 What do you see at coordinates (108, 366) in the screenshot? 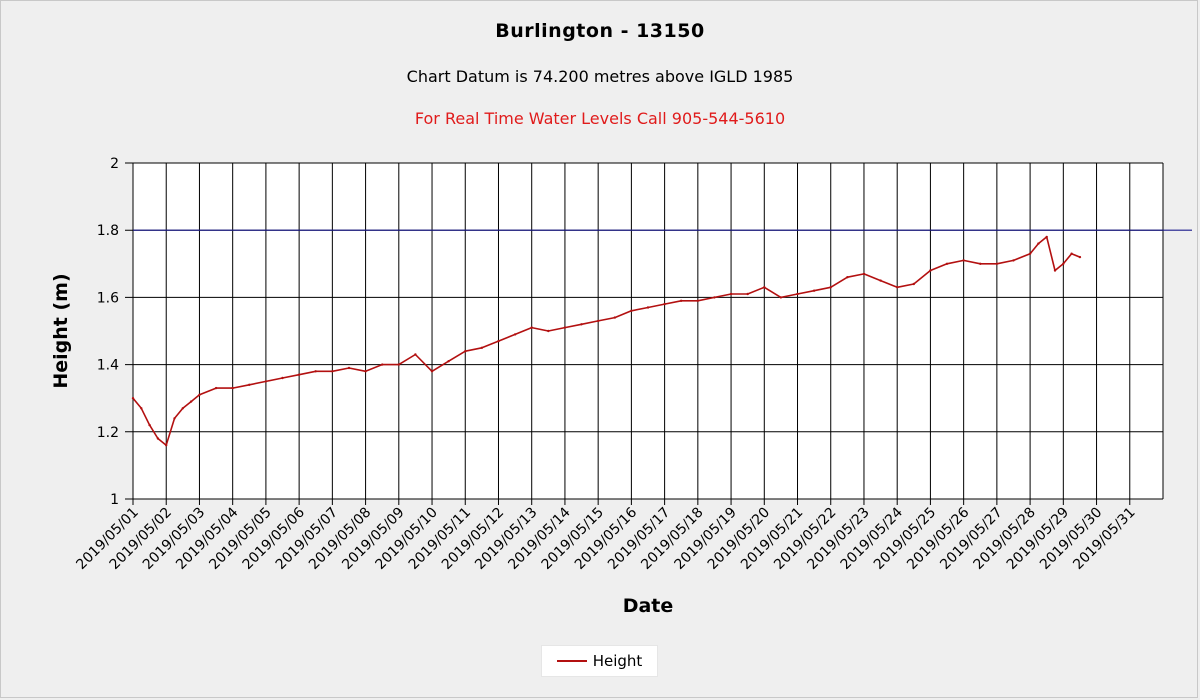
I see `y-tick-label: 1.4` at bounding box center [108, 366].